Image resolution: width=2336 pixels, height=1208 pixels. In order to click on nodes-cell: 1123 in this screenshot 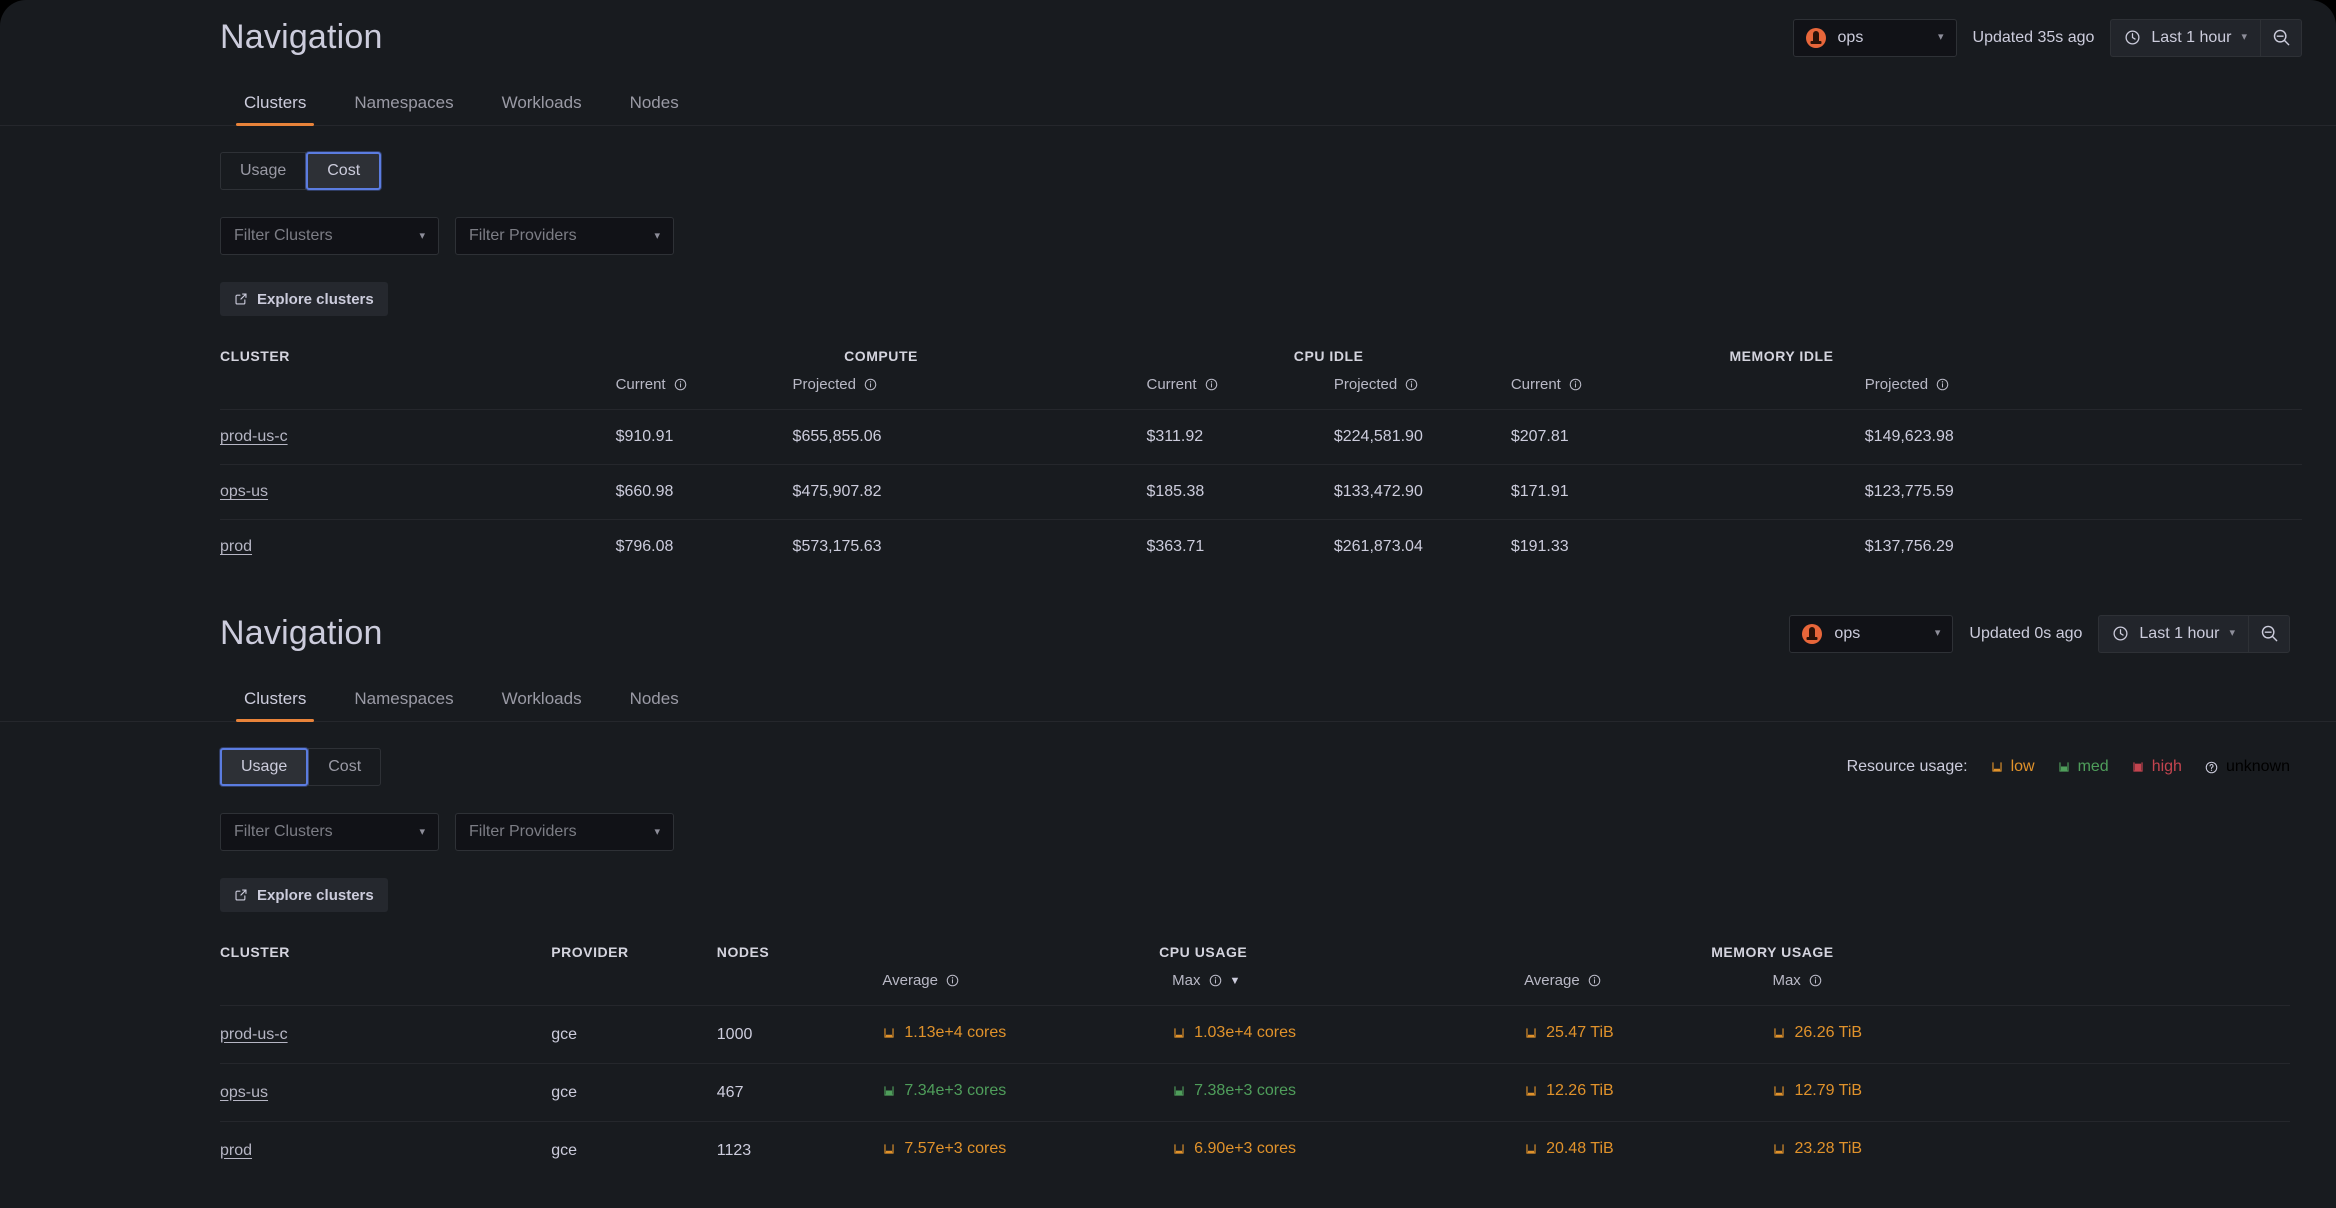, I will do `click(734, 1150)`.